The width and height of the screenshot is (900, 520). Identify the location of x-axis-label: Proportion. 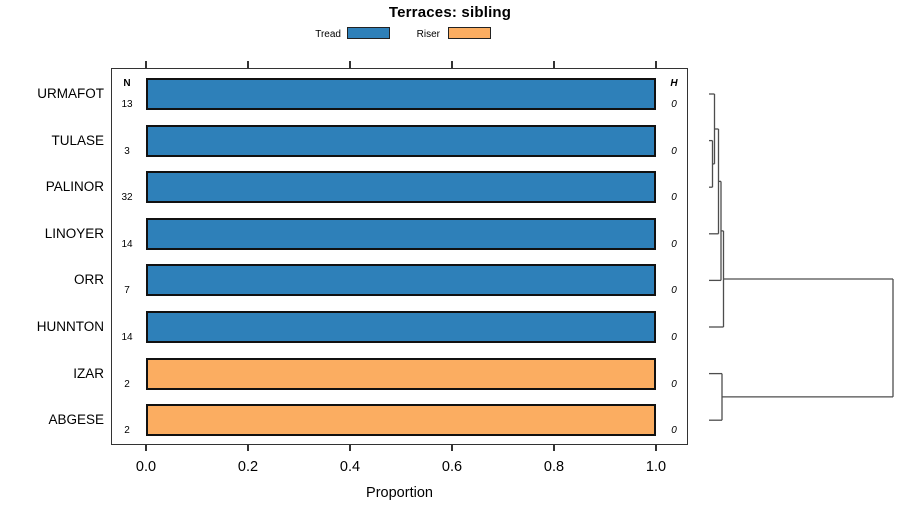
(399, 493).